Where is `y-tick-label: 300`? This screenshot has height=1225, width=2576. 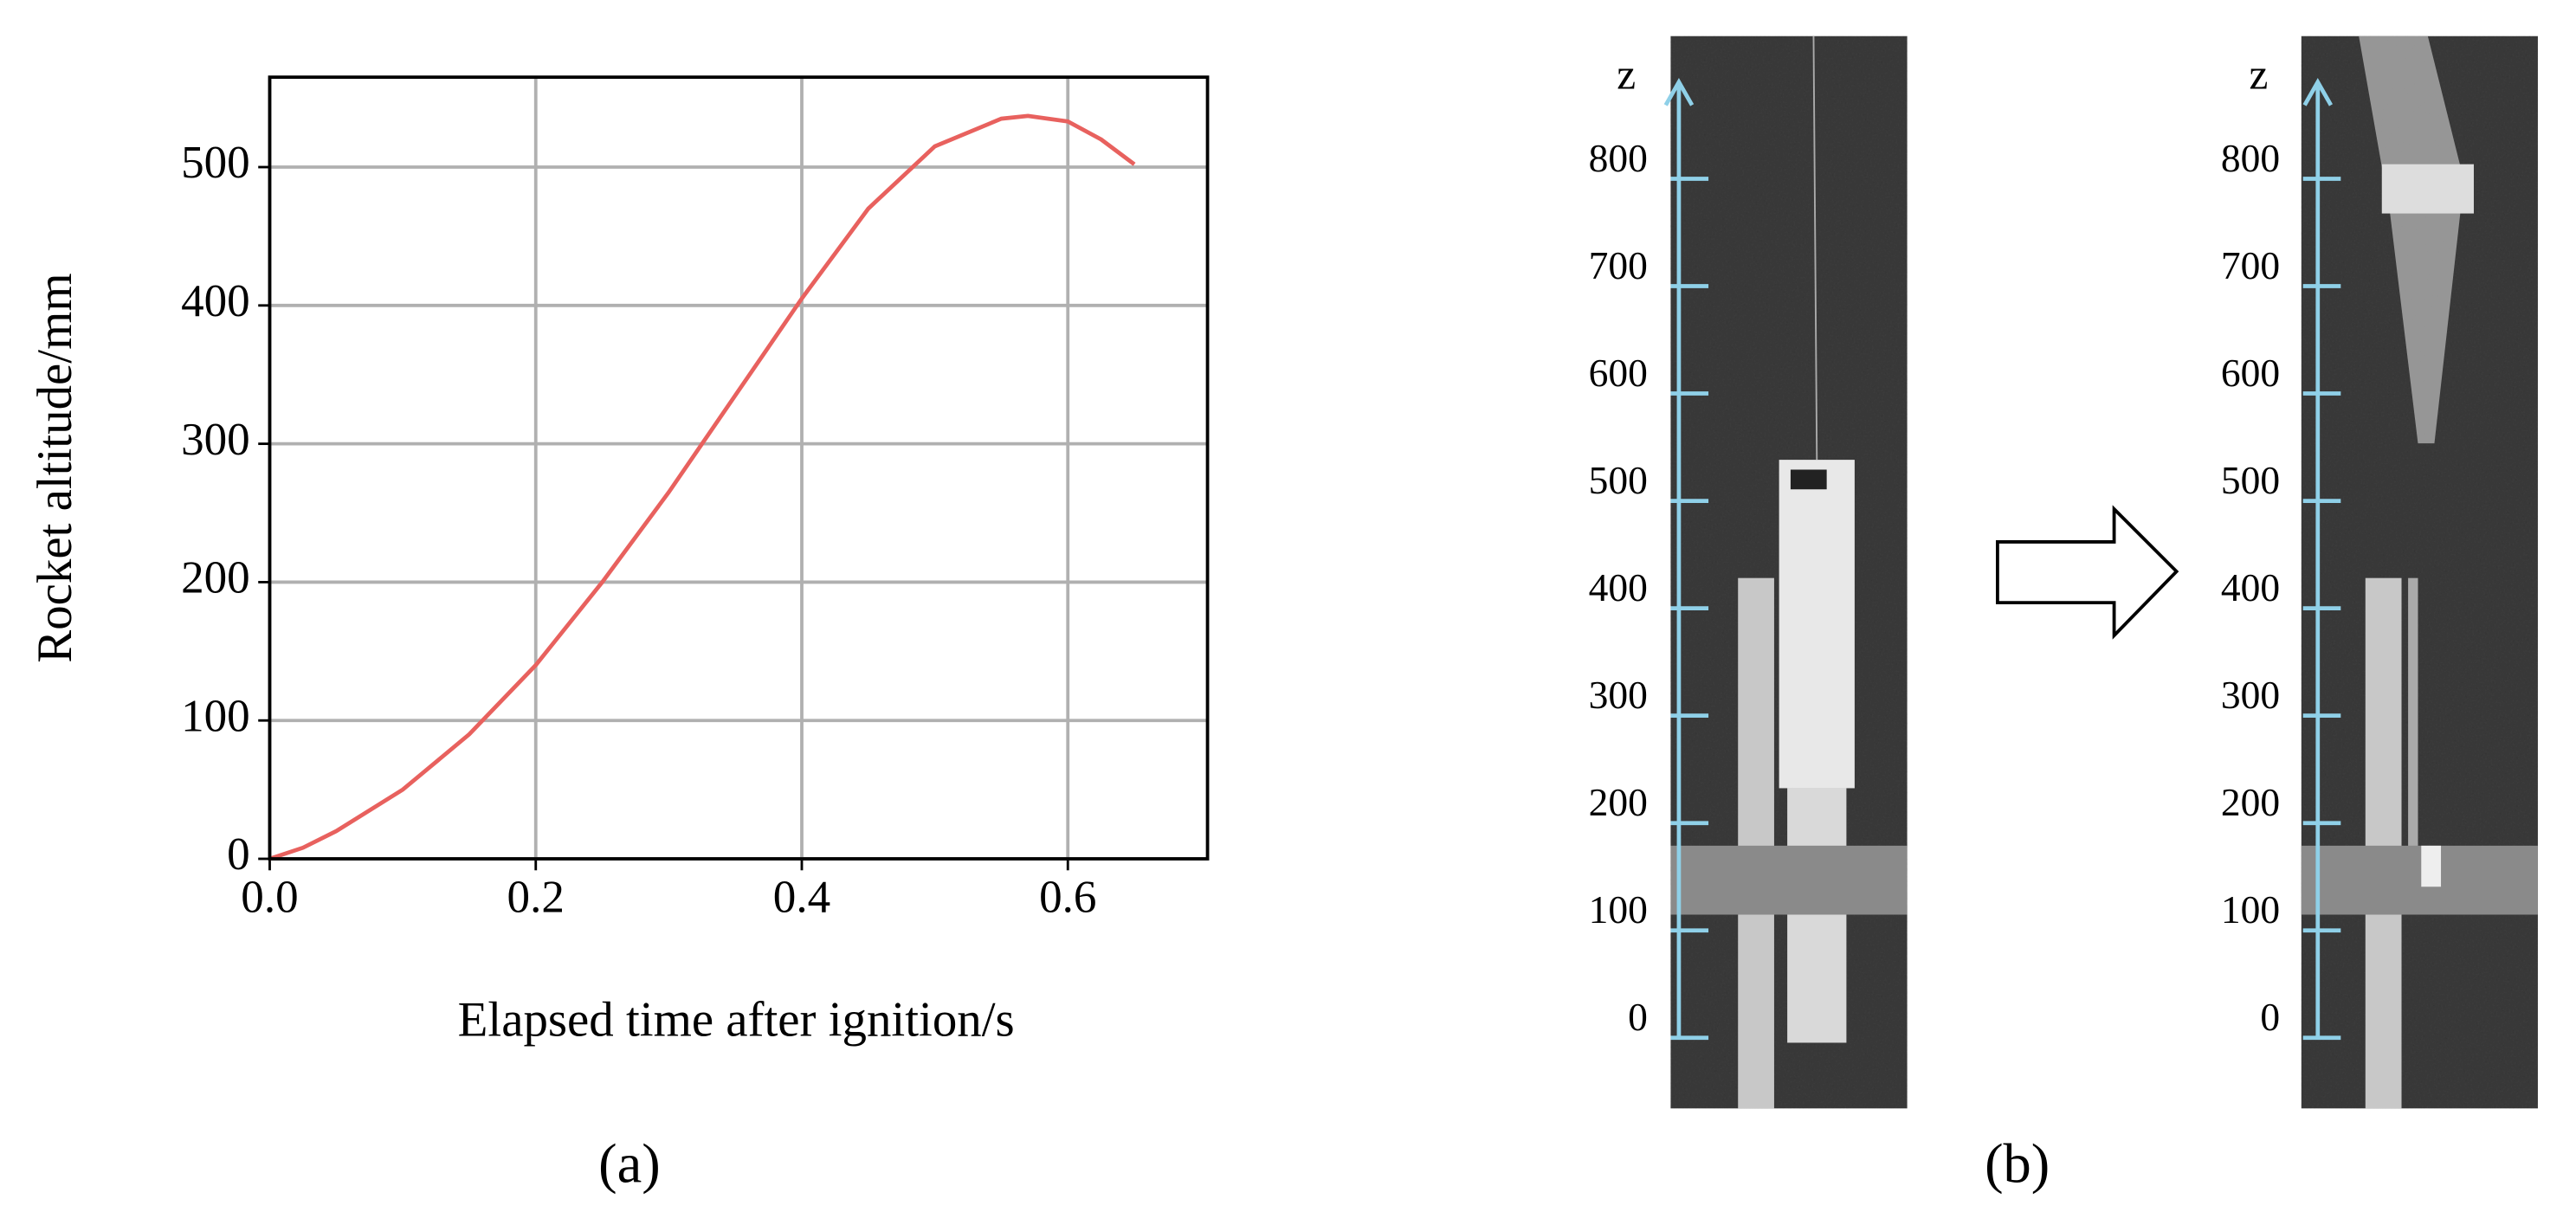 y-tick-label: 300 is located at coordinates (215, 440).